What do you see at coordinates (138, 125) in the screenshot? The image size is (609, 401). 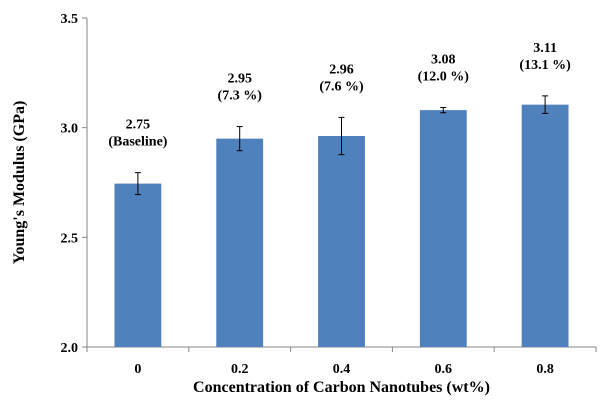 I see `data-label-value: 2.75` at bounding box center [138, 125].